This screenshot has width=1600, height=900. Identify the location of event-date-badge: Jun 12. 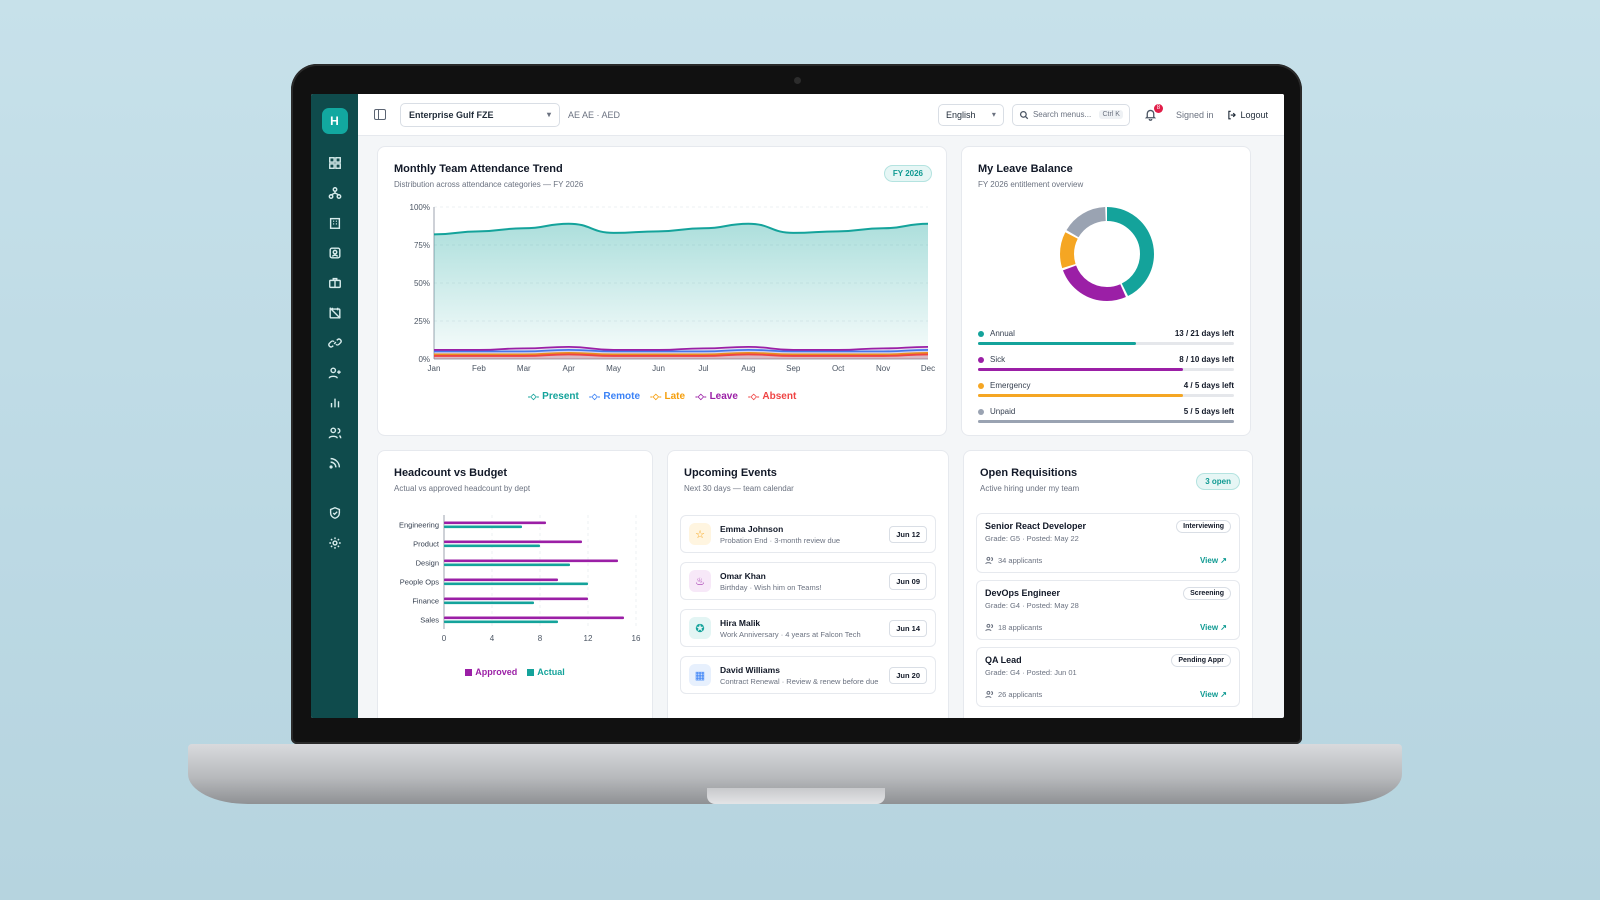
(908, 534).